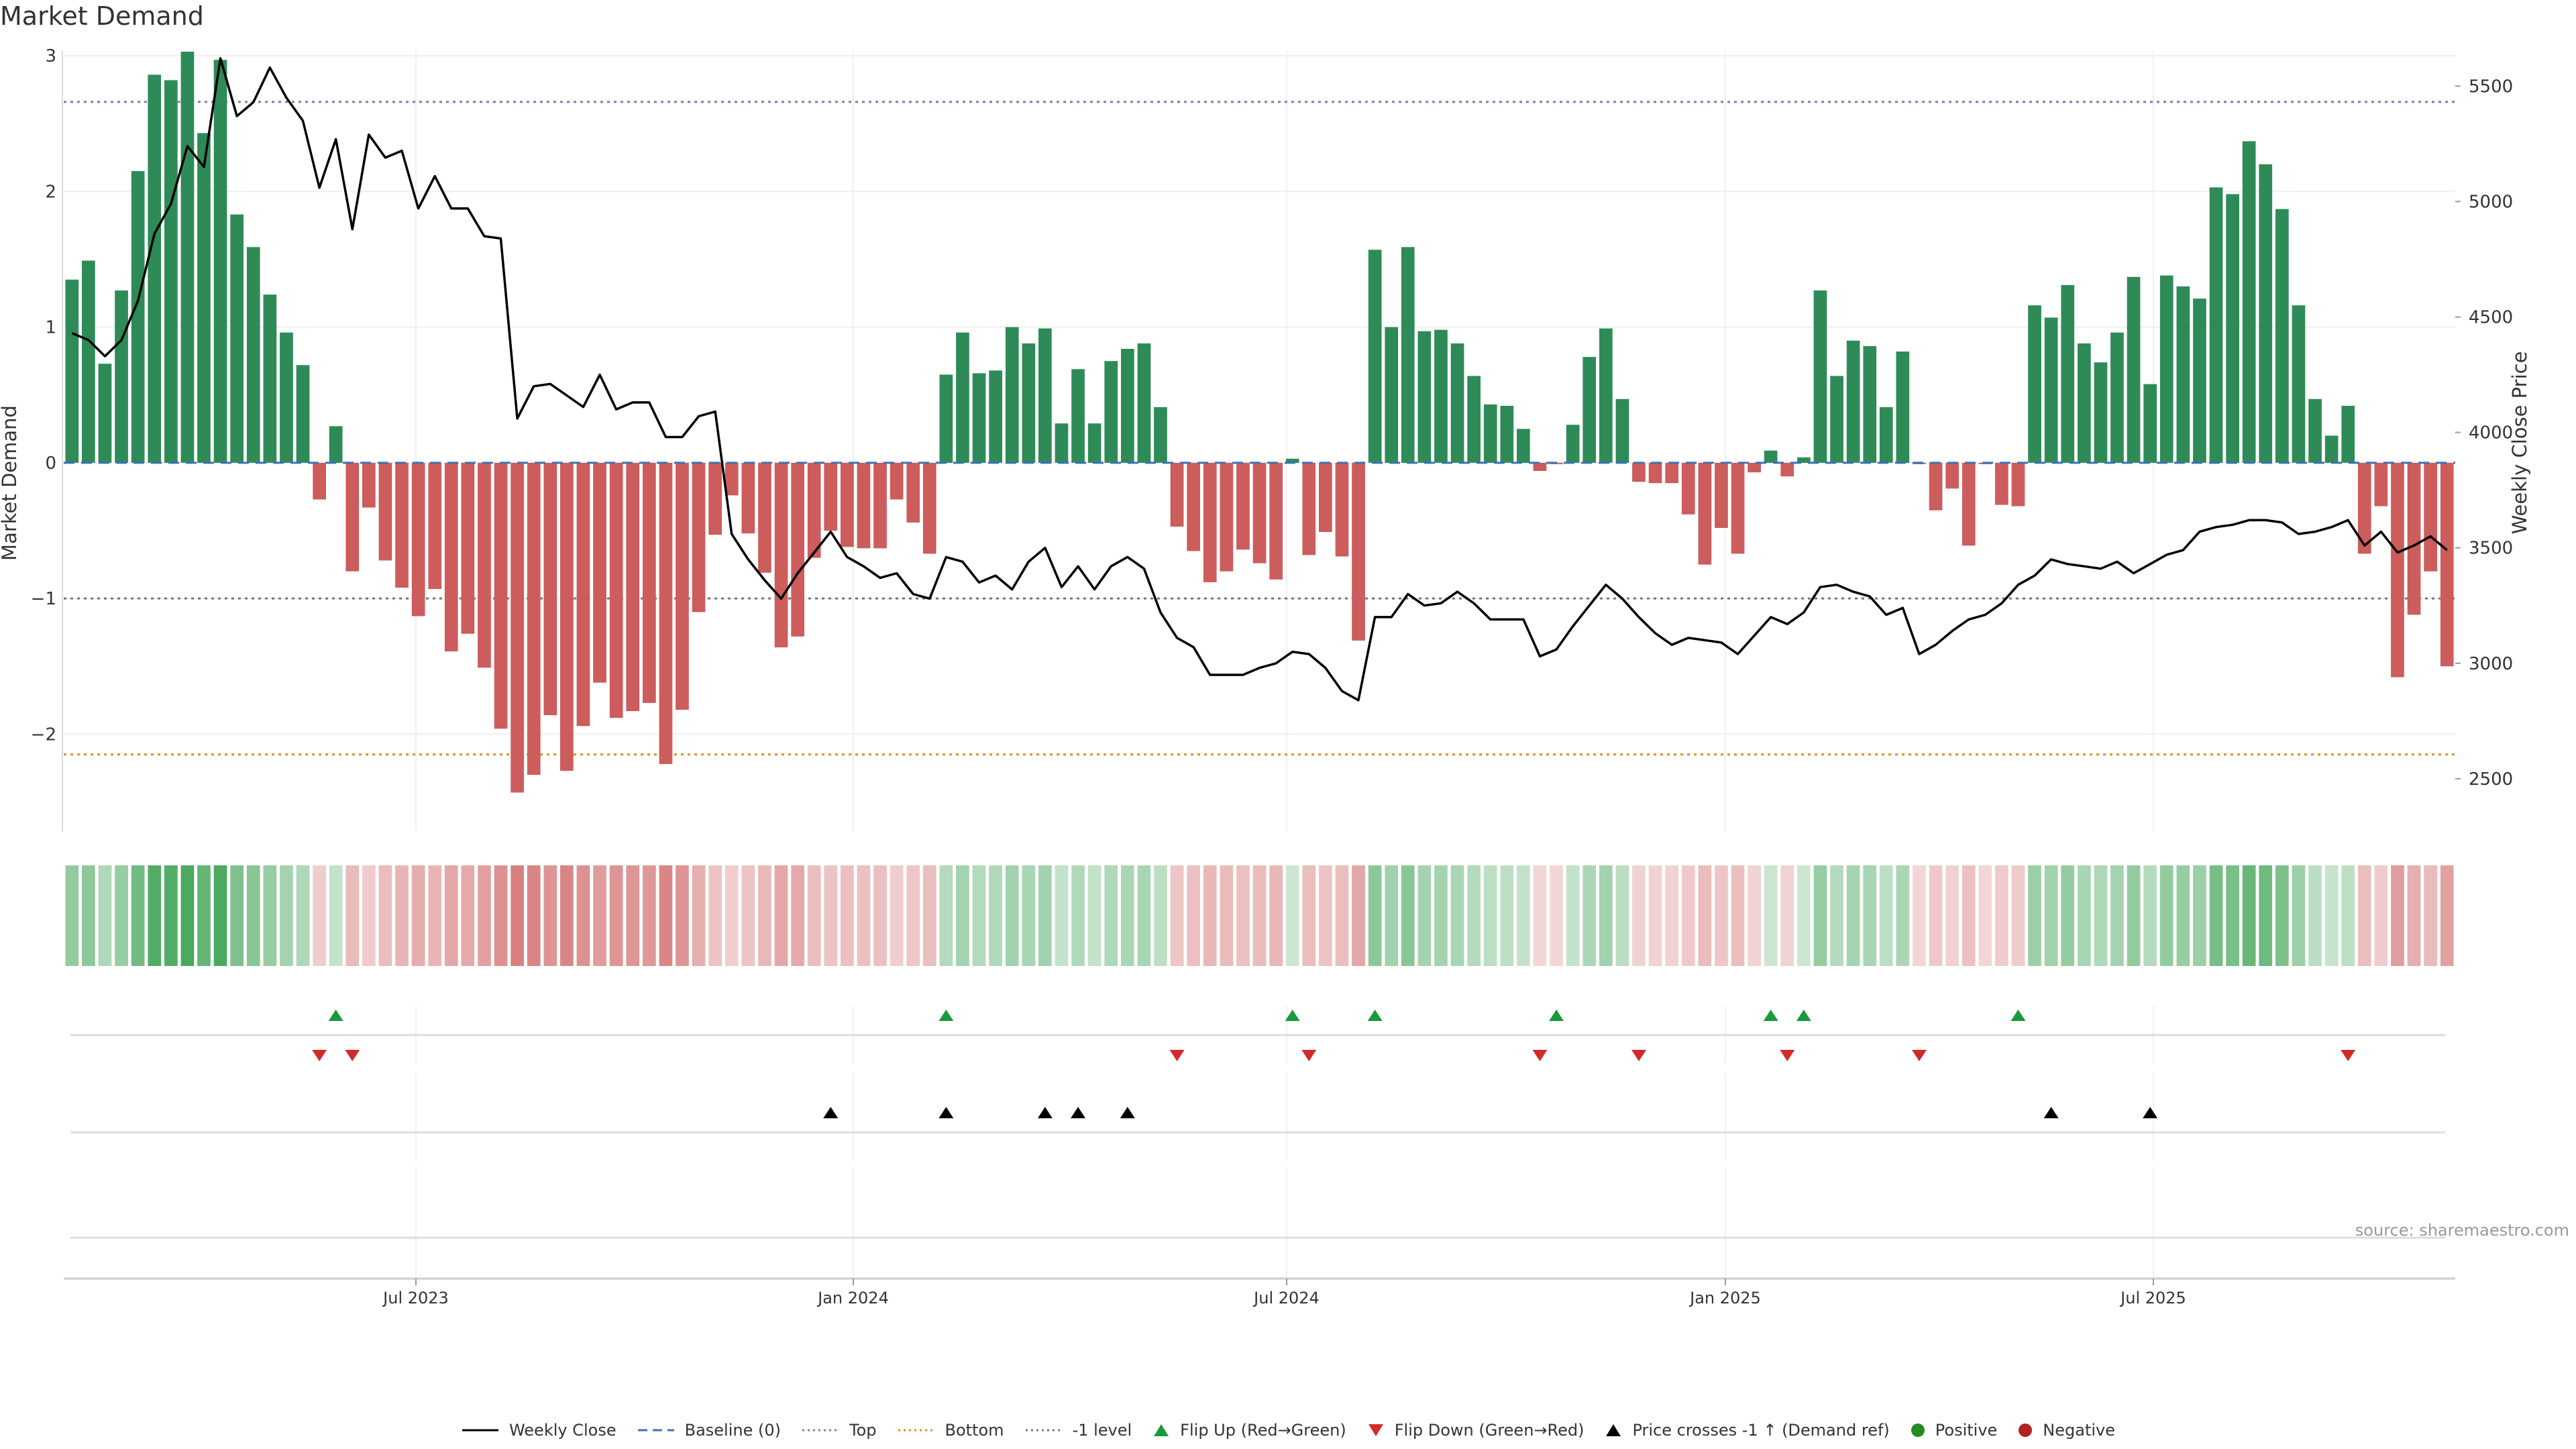 This screenshot has height=1449, width=2576. I want to click on y-tick-left: 1, so click(50, 328).